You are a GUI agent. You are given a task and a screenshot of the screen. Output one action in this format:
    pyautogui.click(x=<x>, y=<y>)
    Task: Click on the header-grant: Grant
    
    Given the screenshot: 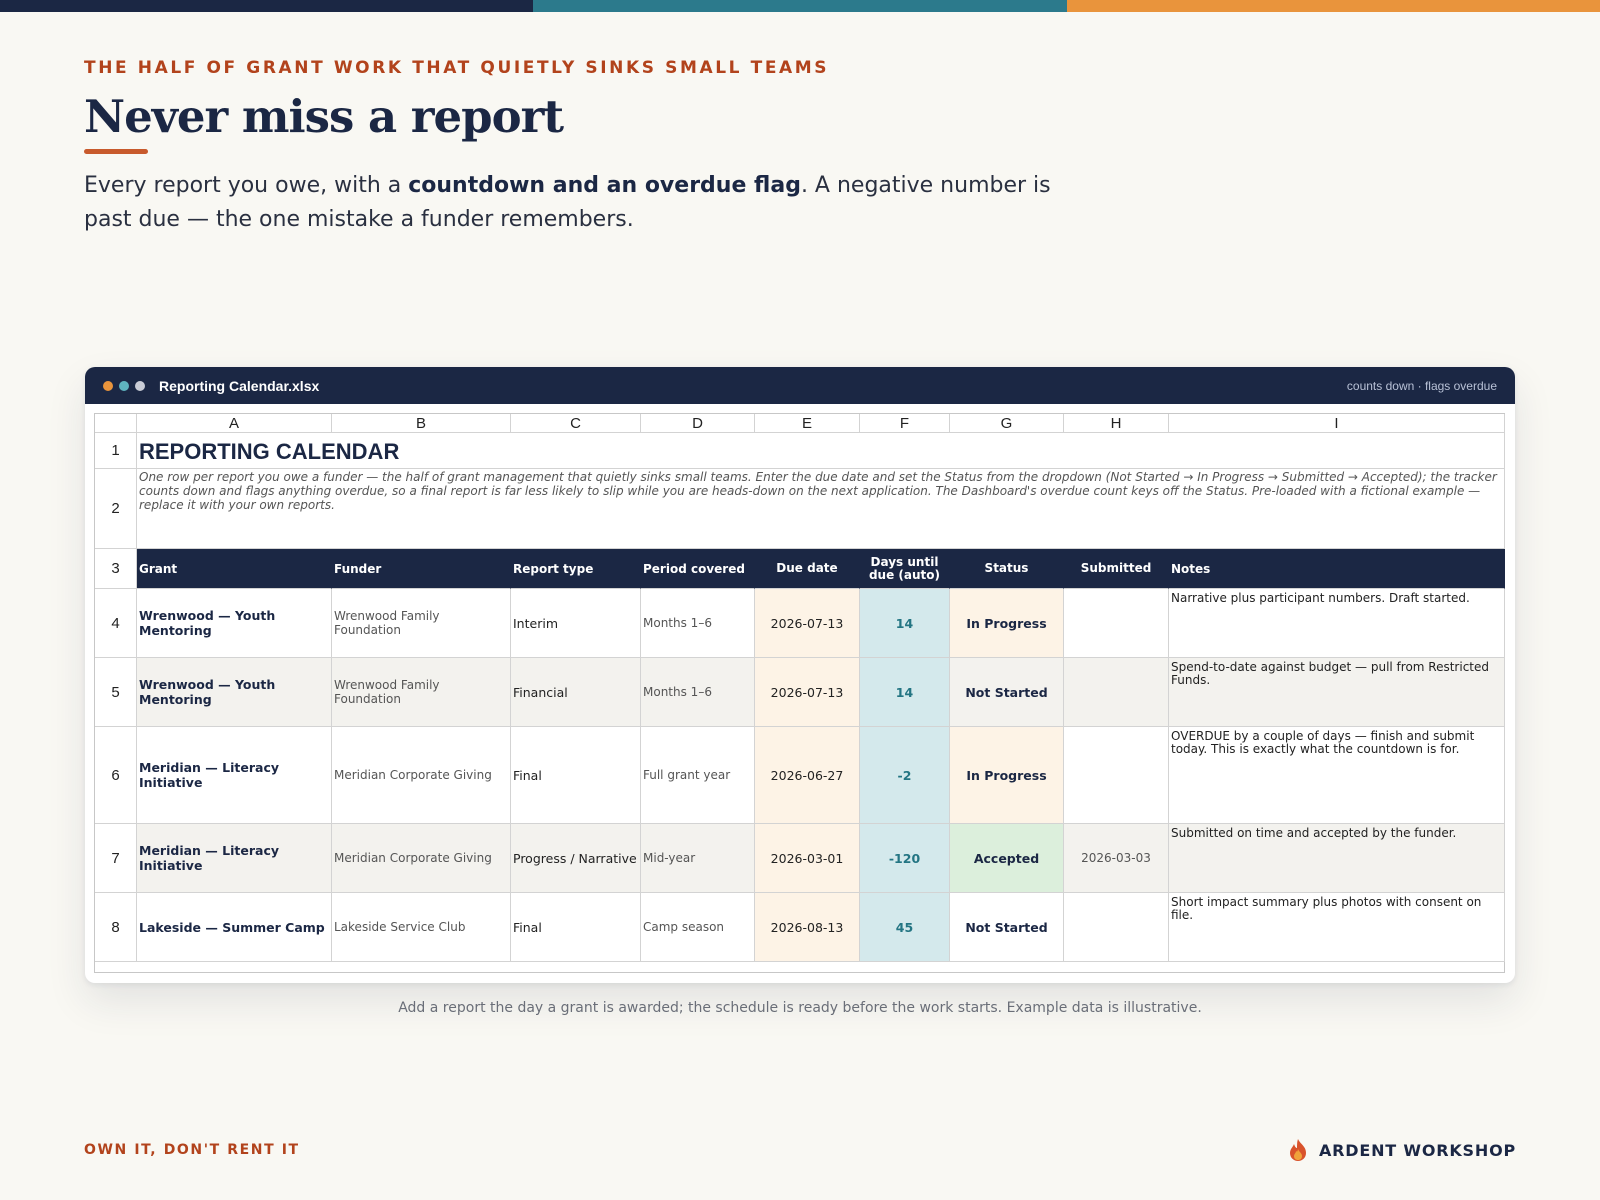 What is the action you would take?
    pyautogui.click(x=234, y=569)
    